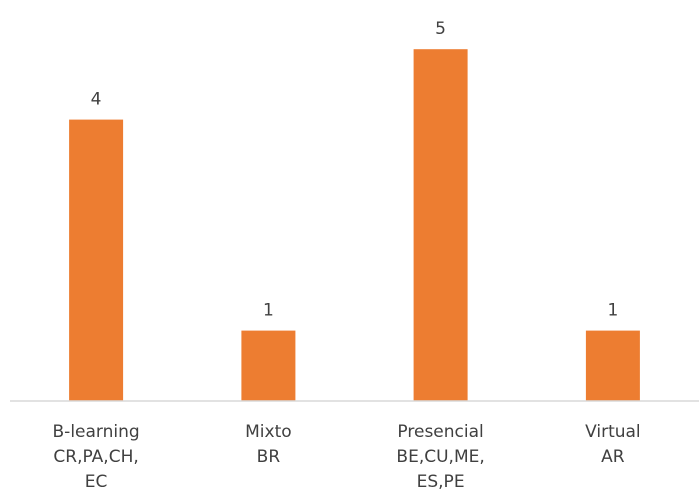  What do you see at coordinates (613, 432) in the screenshot?
I see `category-label-3-line-0: Virtual` at bounding box center [613, 432].